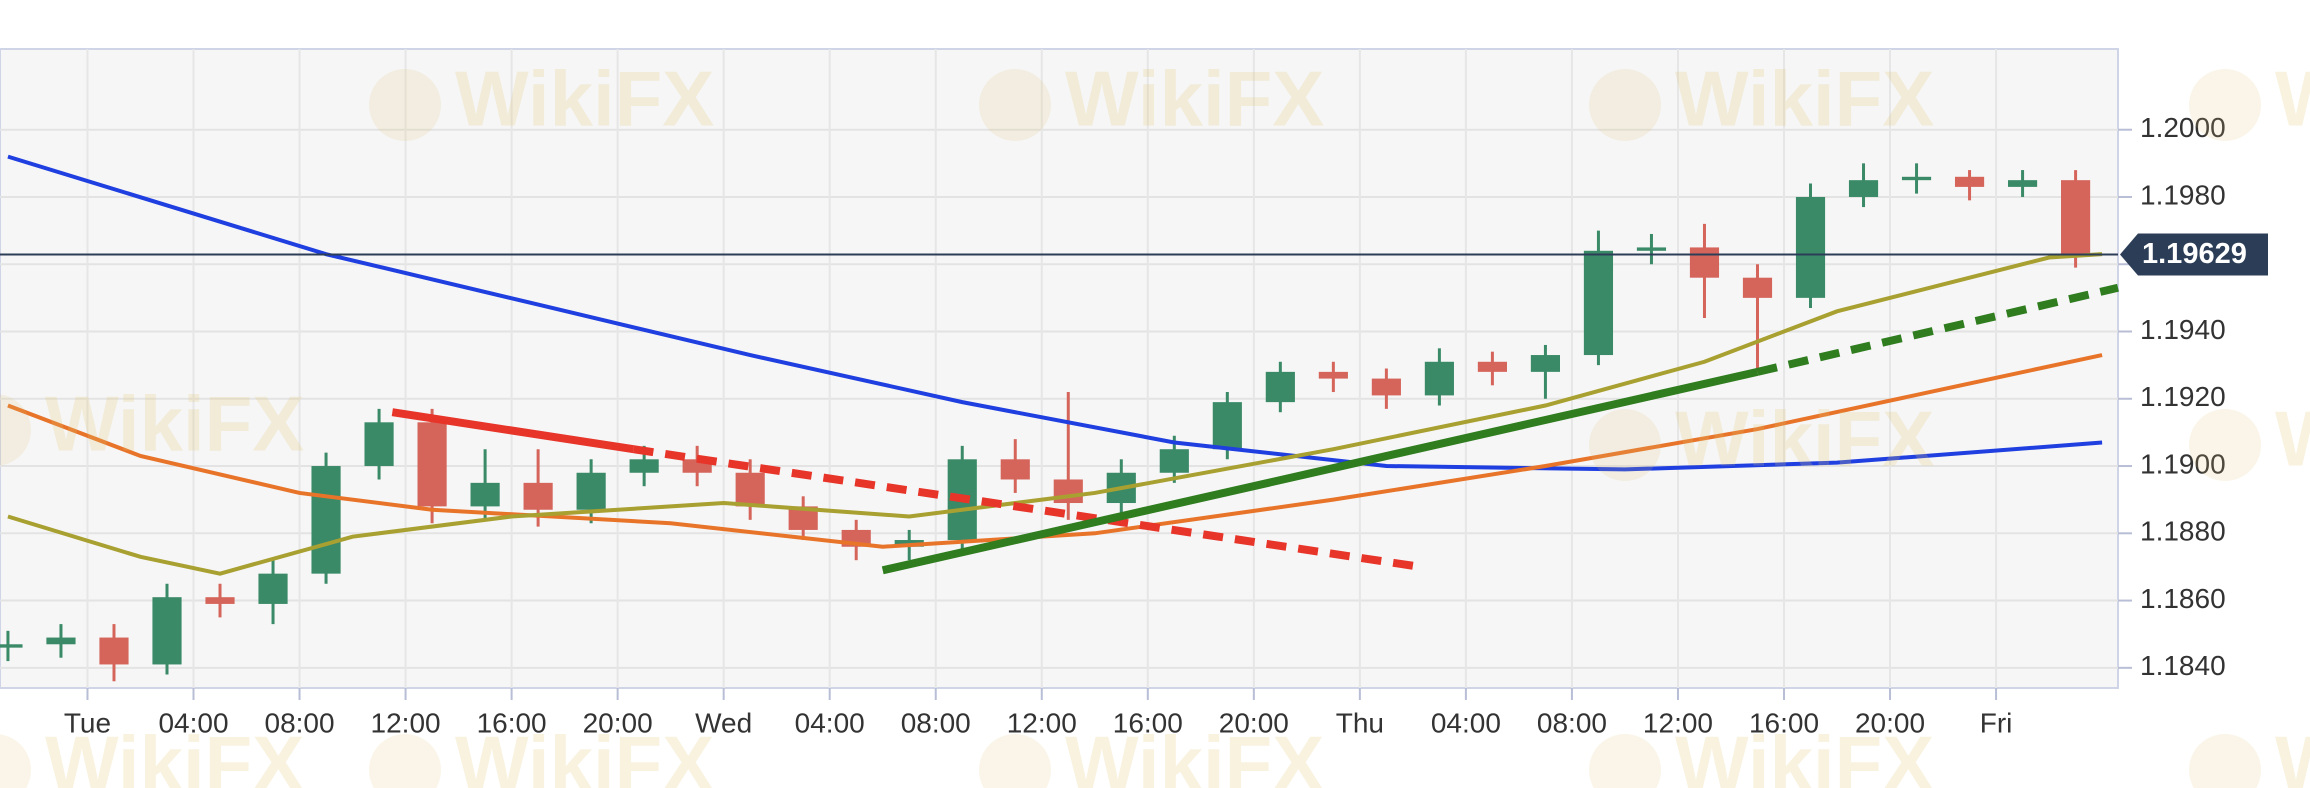  What do you see at coordinates (1996, 722) in the screenshot?
I see `x-tick-label: Fri` at bounding box center [1996, 722].